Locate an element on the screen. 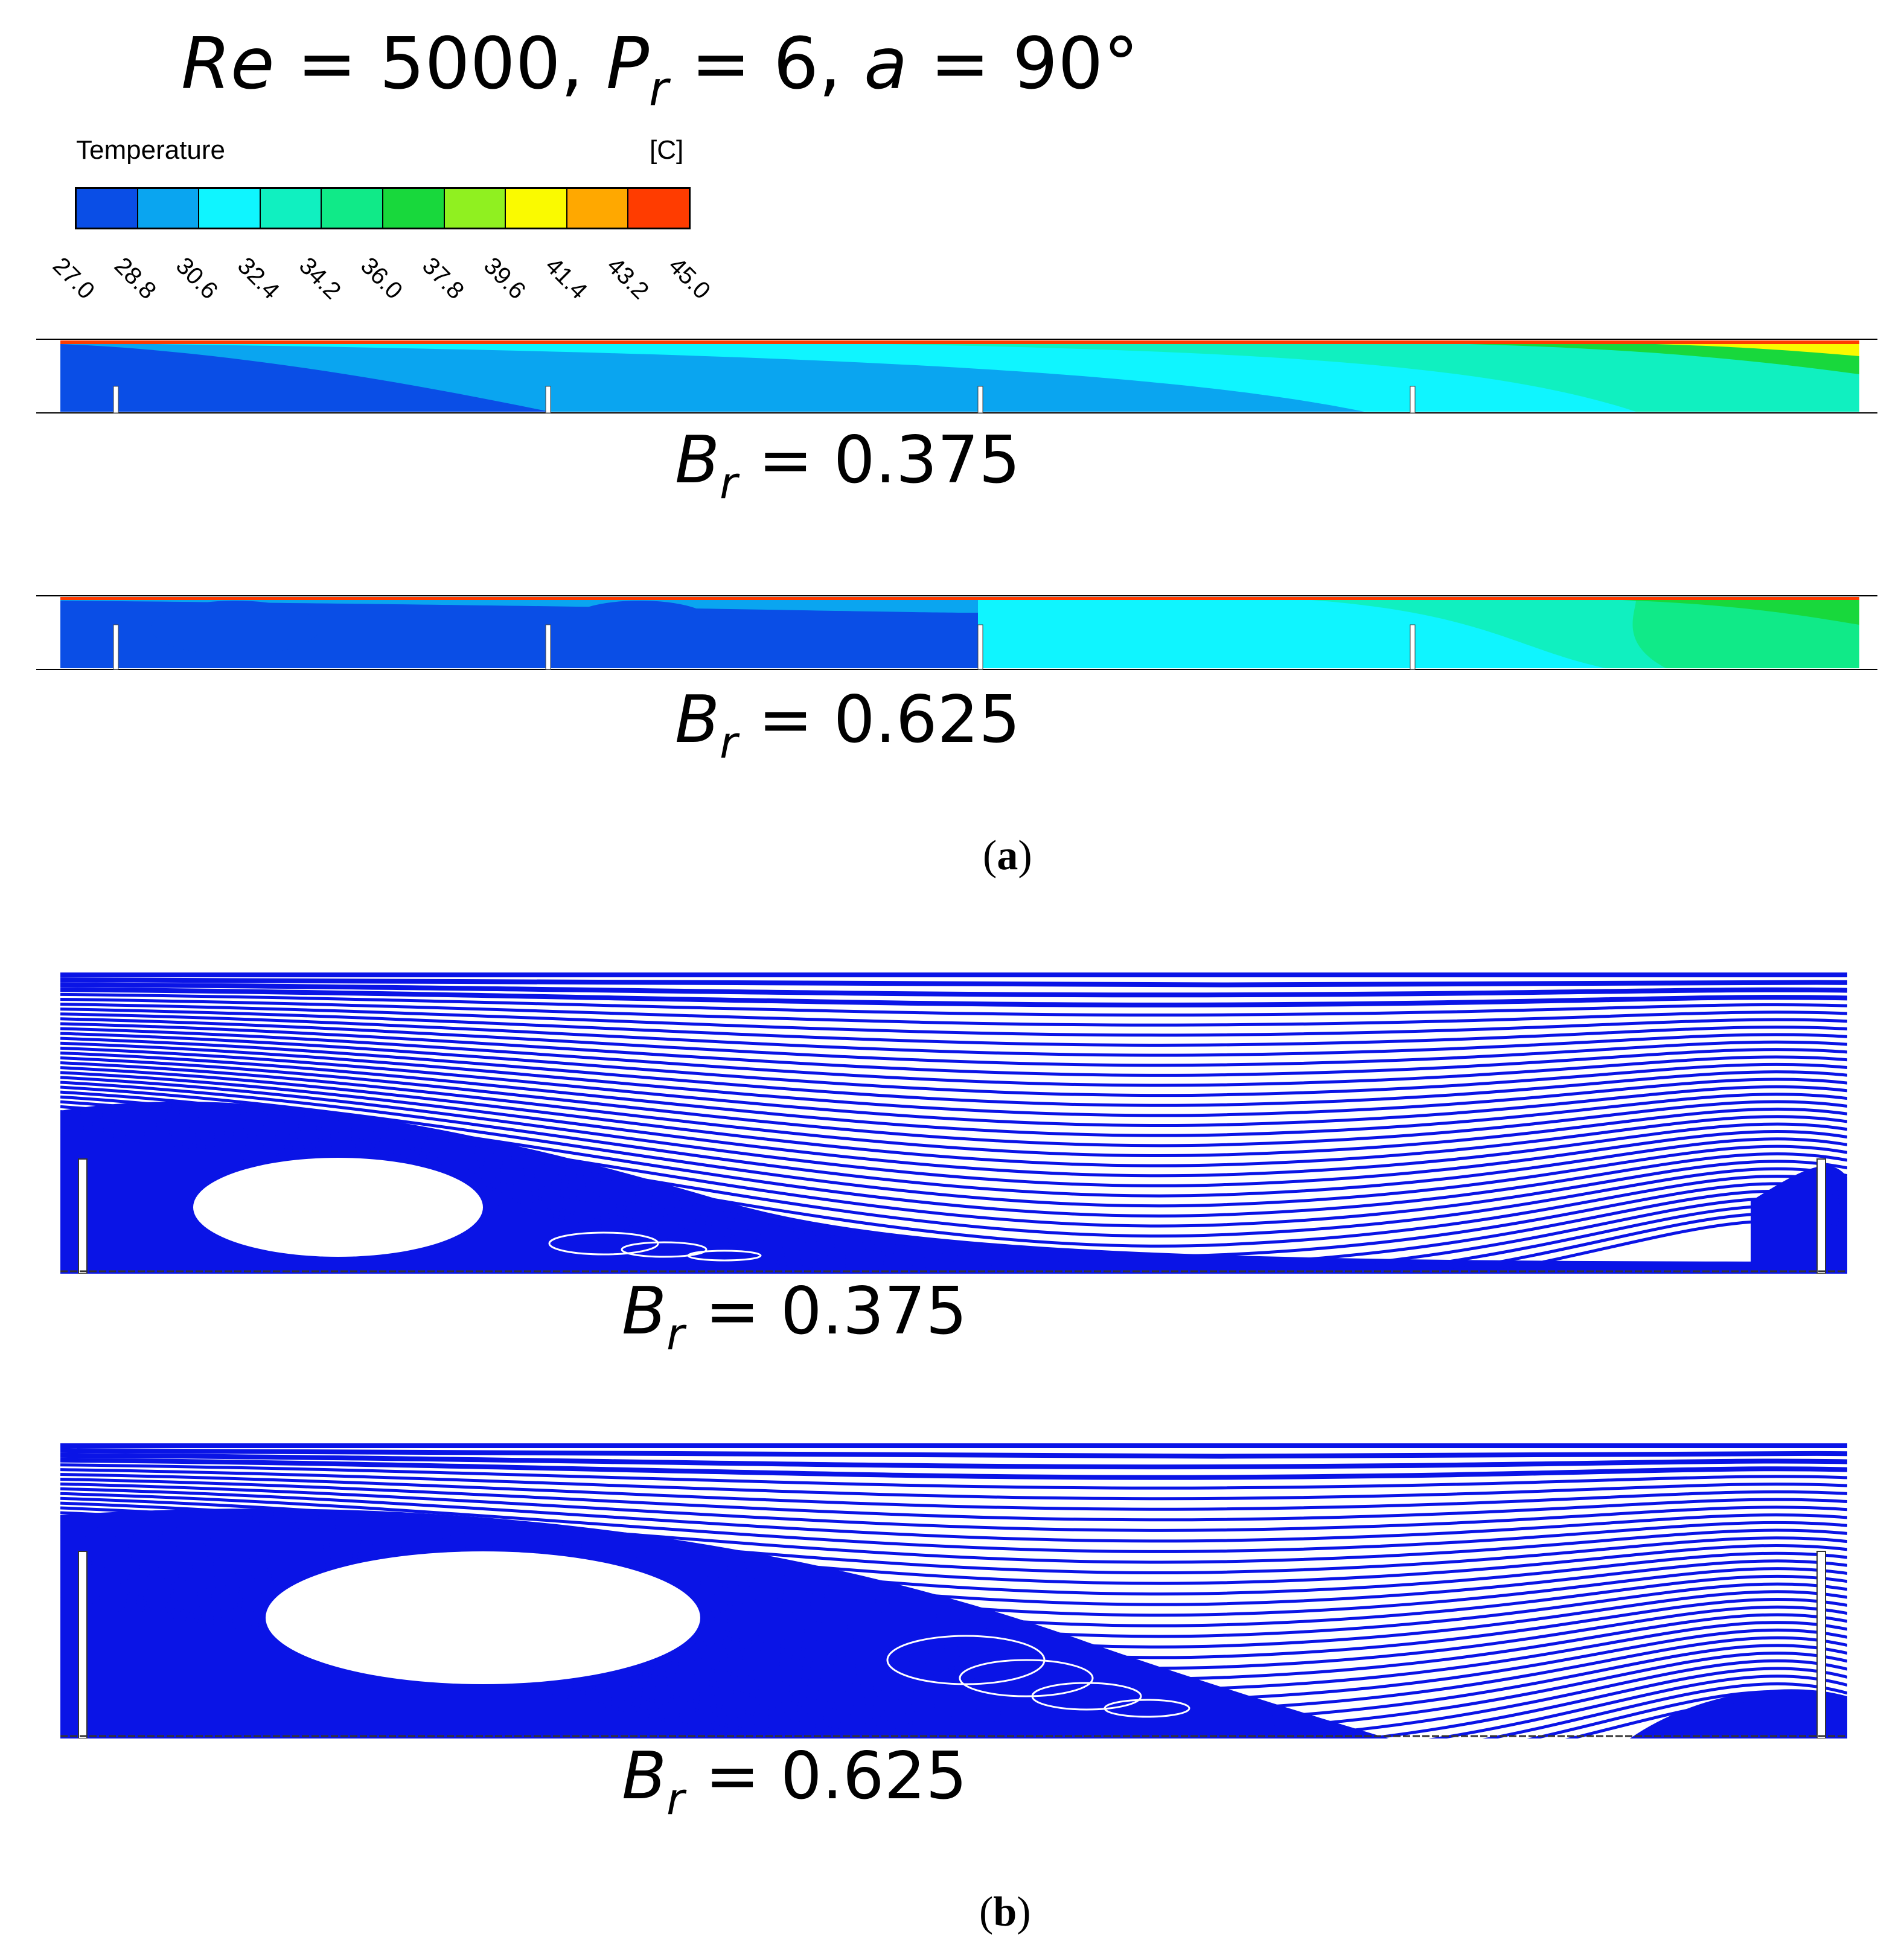  label-b-br-0375: Br = 0.375 is located at coordinates (795, 1317).